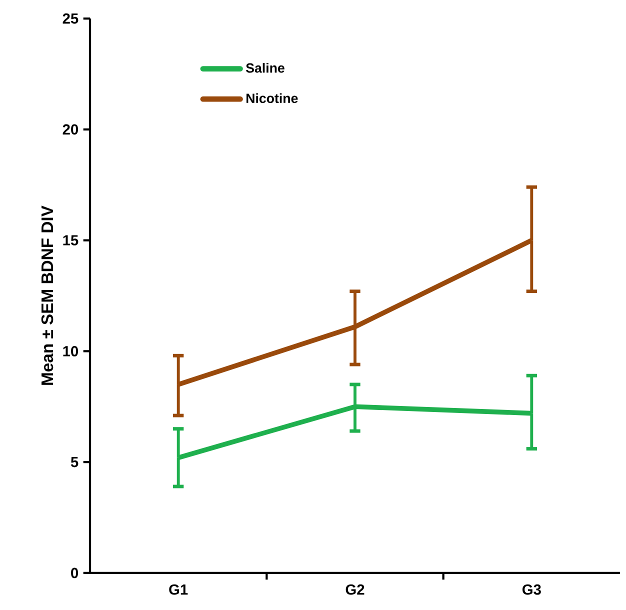 The width and height of the screenshot is (626, 610). I want to click on y-tick-label: 20, so click(70, 129).